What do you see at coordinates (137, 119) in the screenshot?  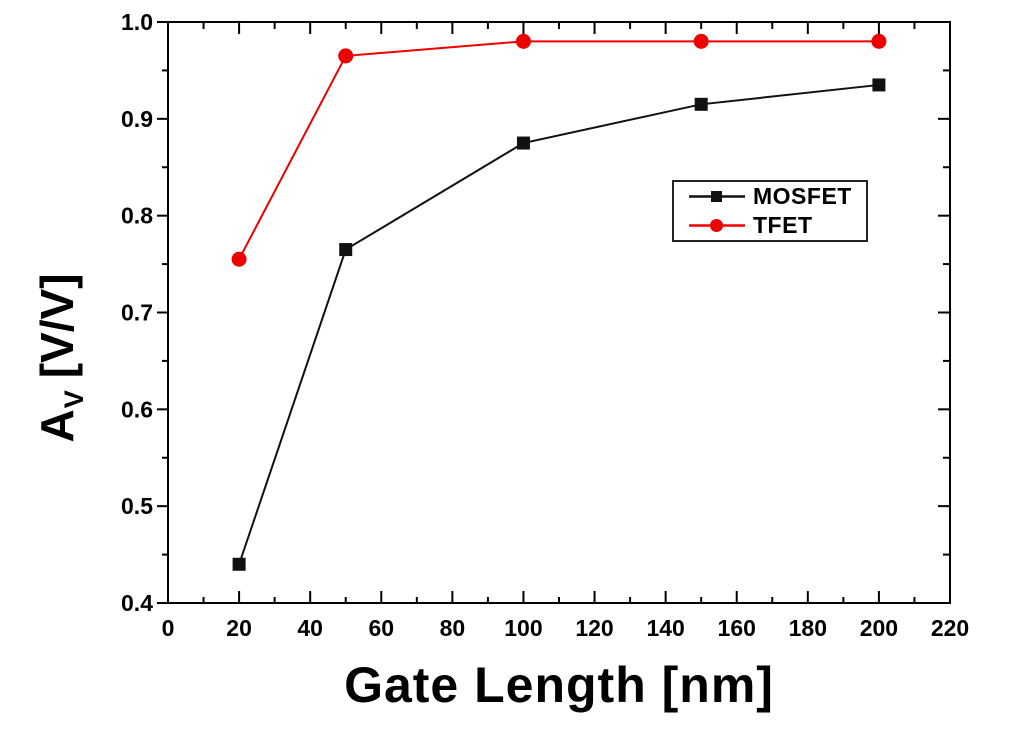 I see `y-tick-label: 0.9` at bounding box center [137, 119].